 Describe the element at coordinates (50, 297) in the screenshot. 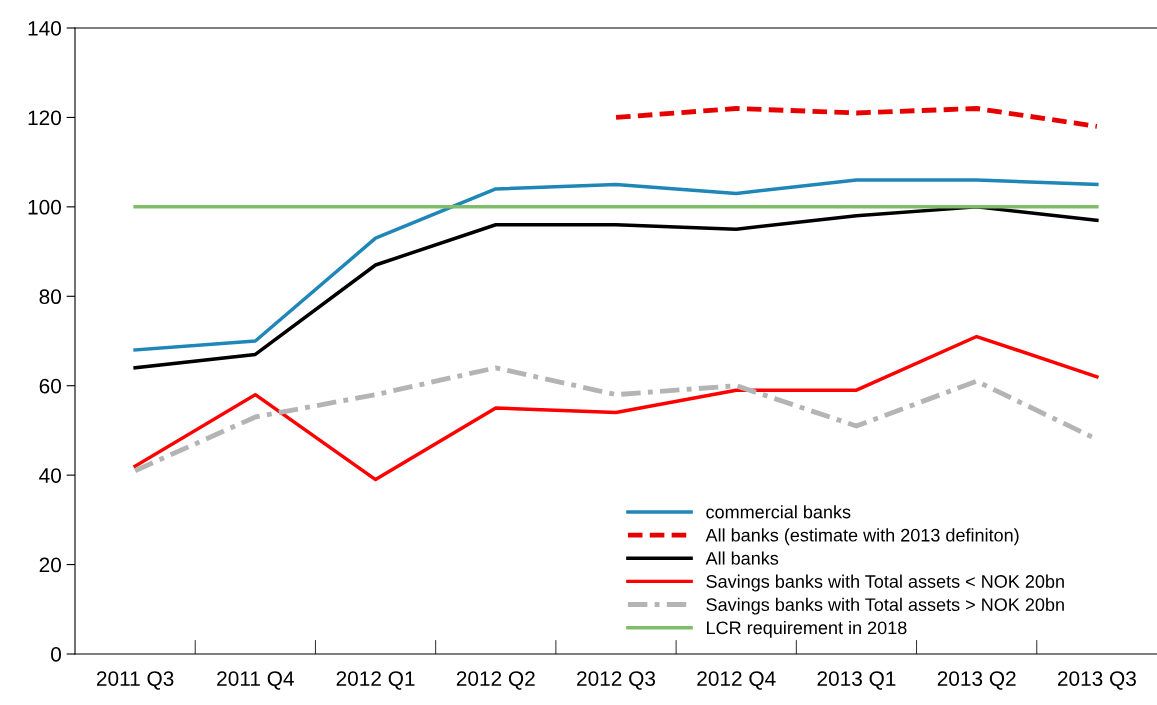

I see `y-tick-label: 80` at that location.